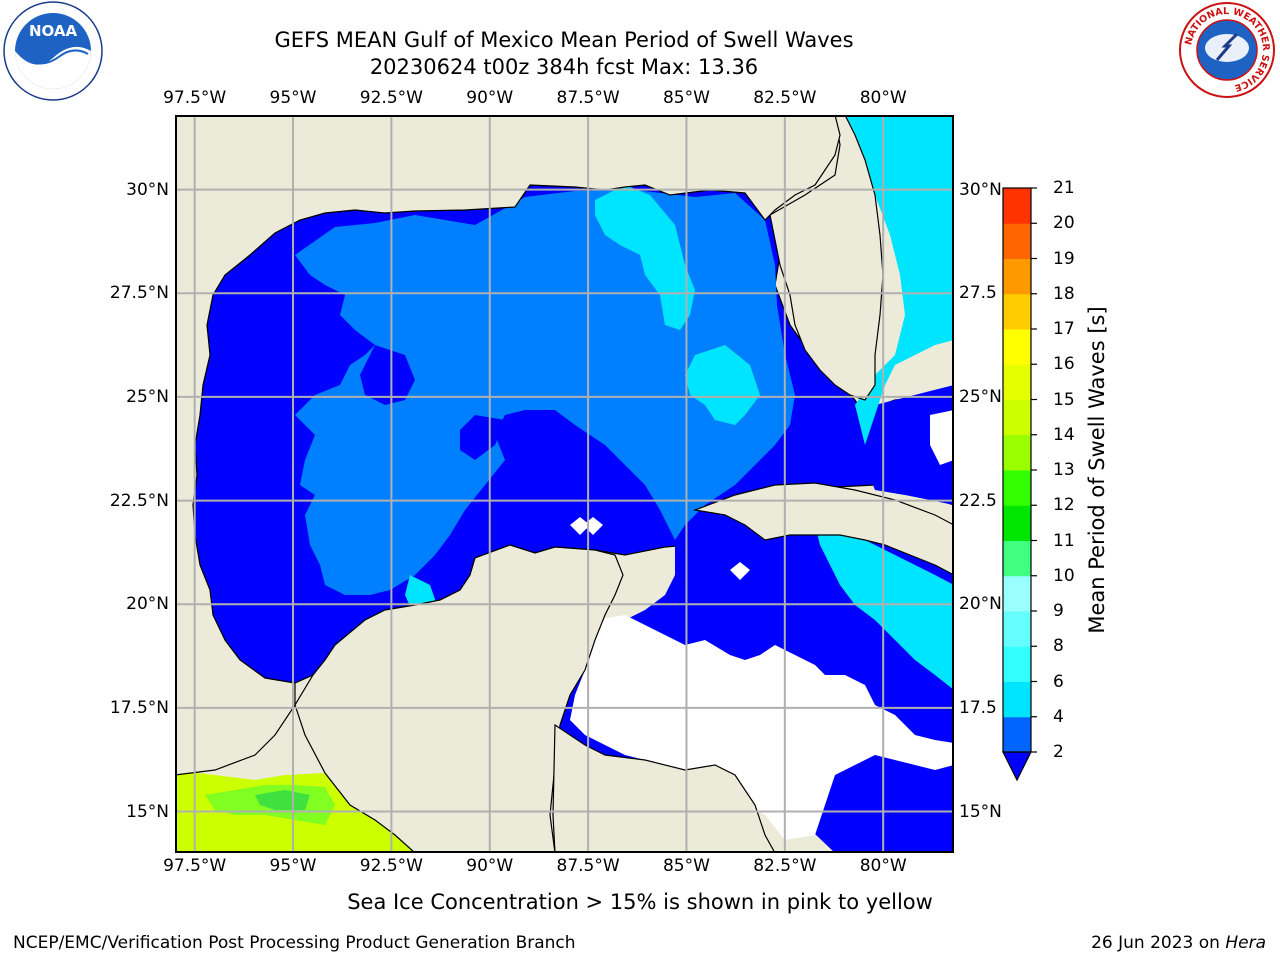 The width and height of the screenshot is (1280, 960). I want to click on footer-date: 26 Jun 2023 on Hera, so click(1178, 943).